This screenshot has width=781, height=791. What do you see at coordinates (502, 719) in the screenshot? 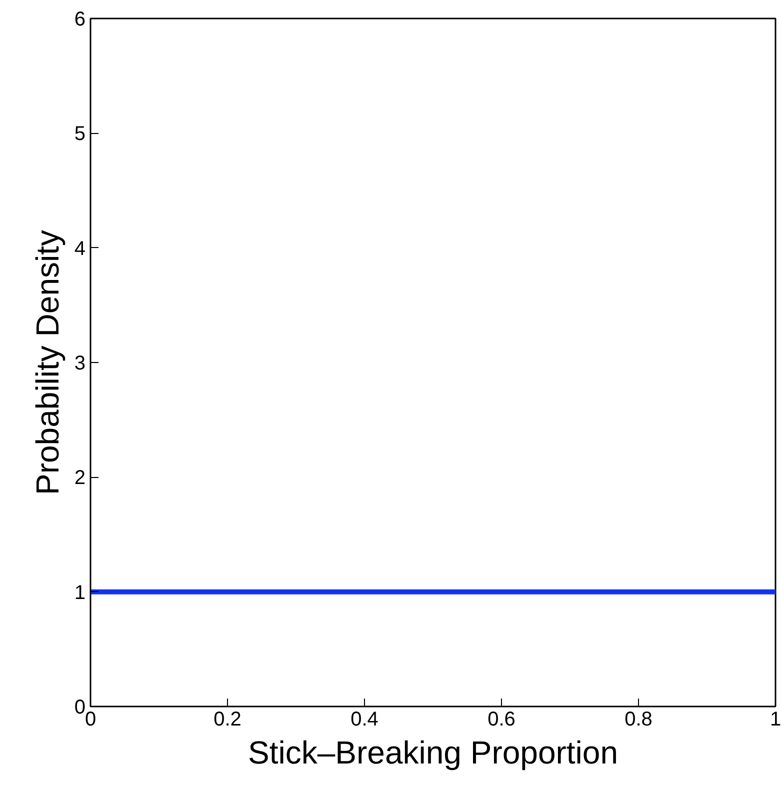
I see `x-tick-label: 0.6` at bounding box center [502, 719].